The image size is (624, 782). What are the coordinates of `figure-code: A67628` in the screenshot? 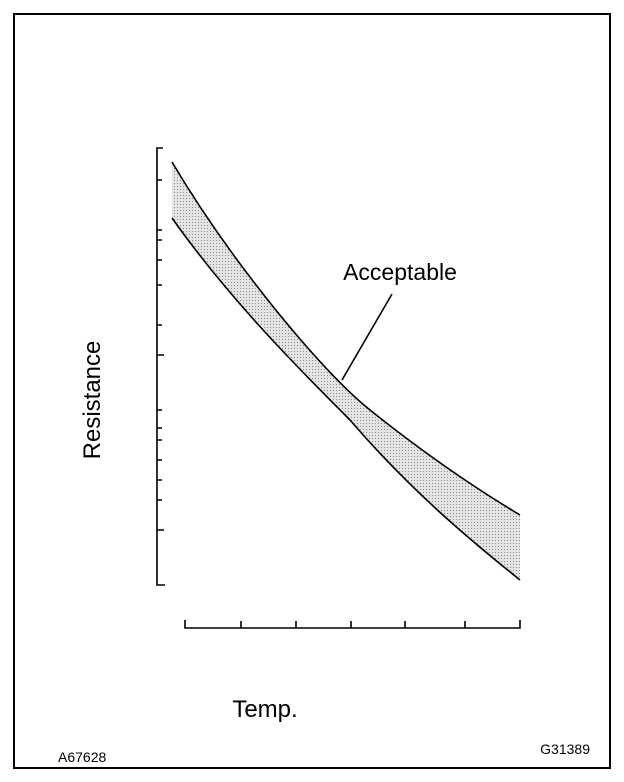 It's located at (82, 757).